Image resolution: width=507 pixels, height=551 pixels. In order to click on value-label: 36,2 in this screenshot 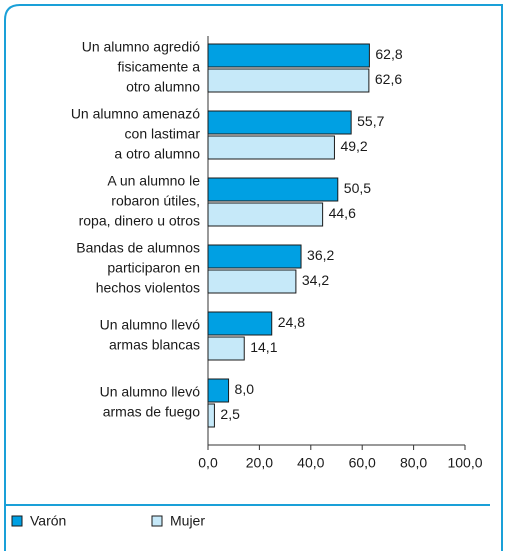, I will do `click(320, 255)`.